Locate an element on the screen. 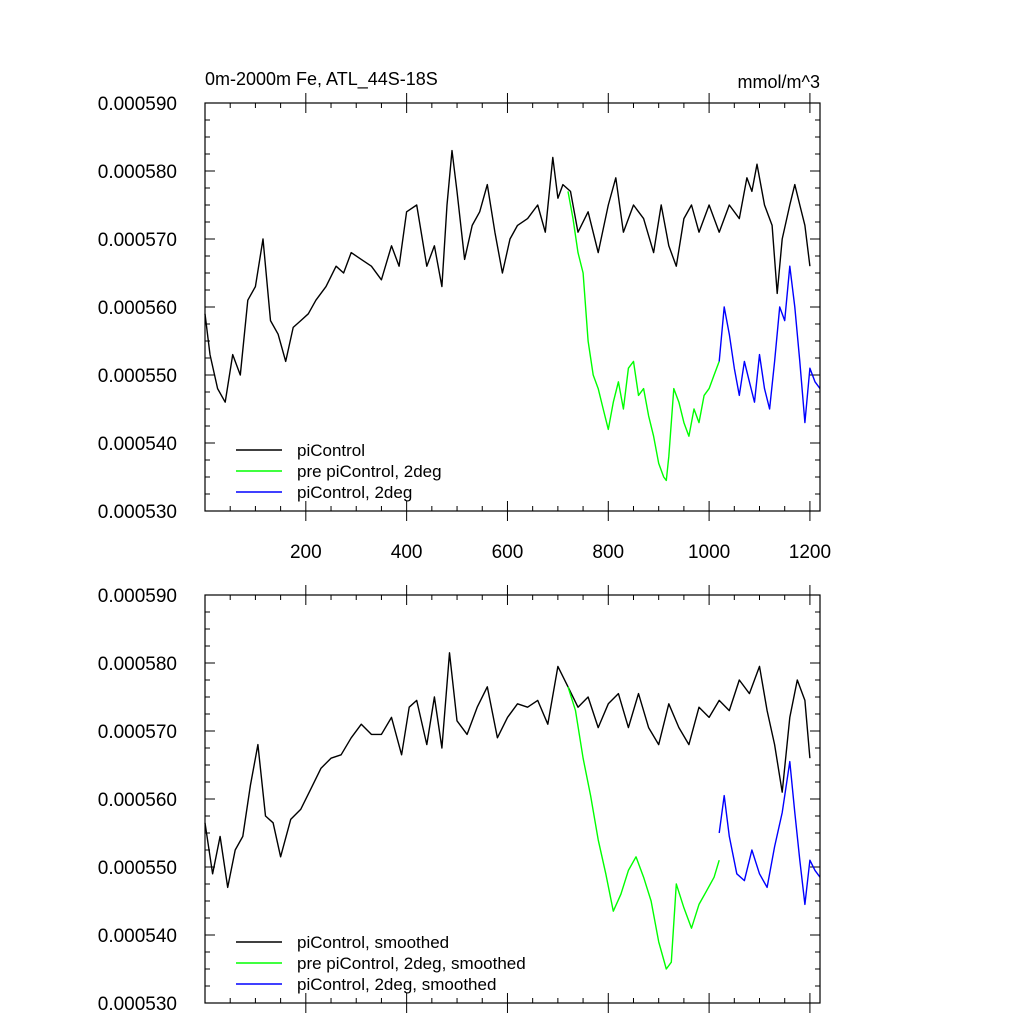 This screenshot has width=1024, height=1024. series-line-picontrol-2deg is located at coordinates (769, 344).